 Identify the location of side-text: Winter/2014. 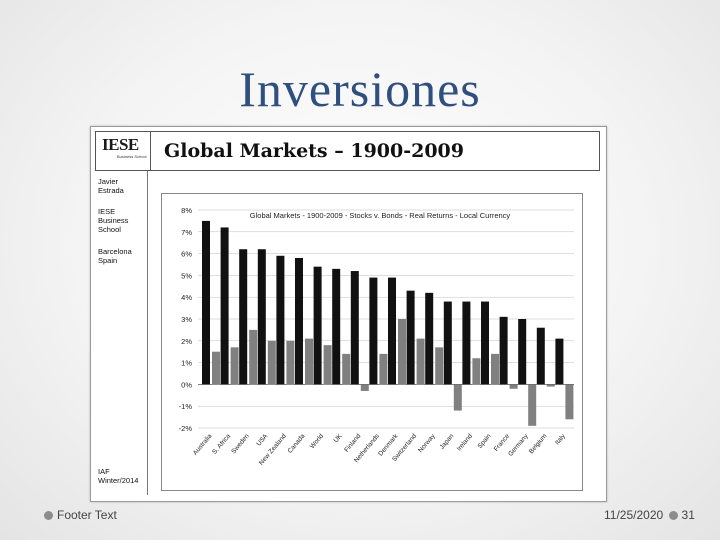
(118, 480).